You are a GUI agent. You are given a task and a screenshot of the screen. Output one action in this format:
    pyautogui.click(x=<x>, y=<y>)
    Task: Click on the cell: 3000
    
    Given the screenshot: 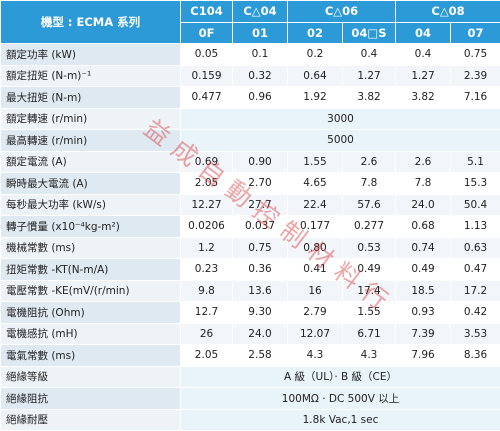 What is the action you would take?
    pyautogui.click(x=339, y=118)
    